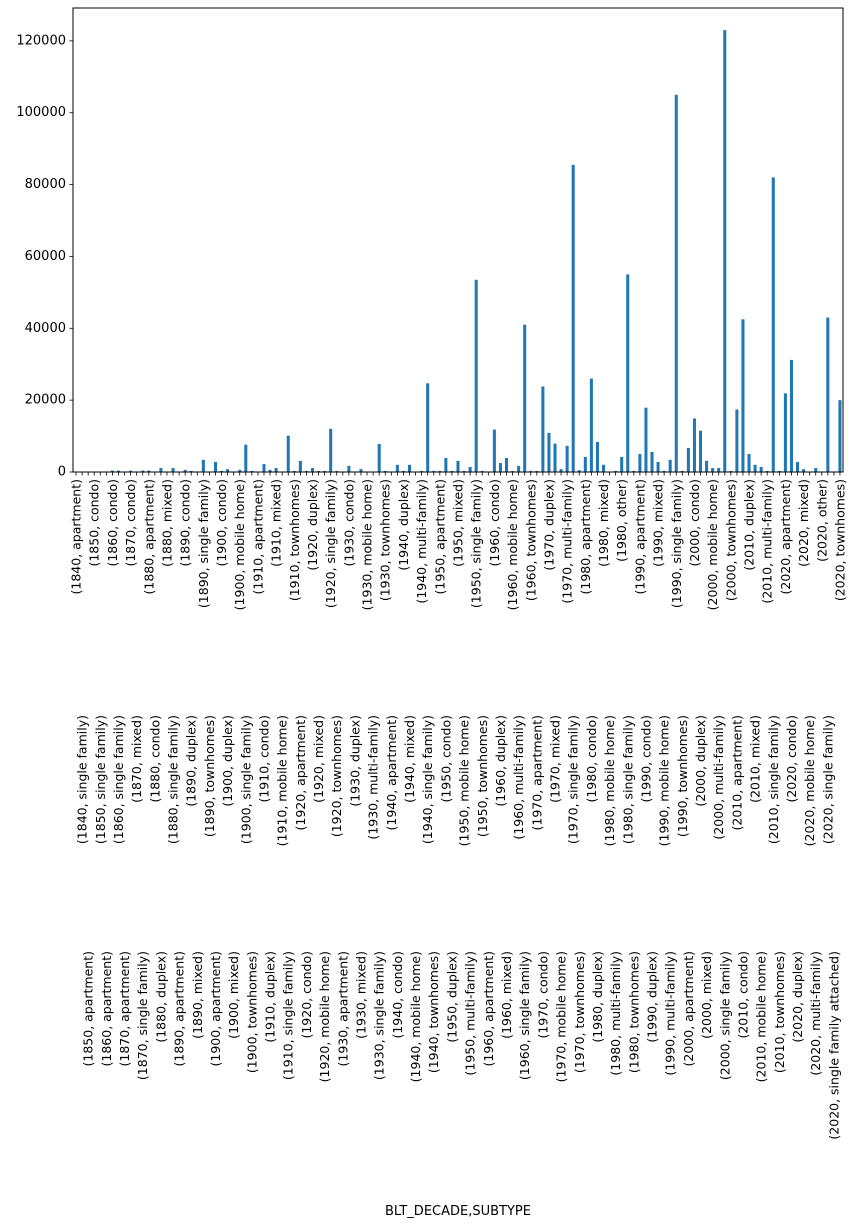  Describe the element at coordinates (579, 1012) in the screenshot. I see `x-tick-label: (1970, townhomes)` at that location.